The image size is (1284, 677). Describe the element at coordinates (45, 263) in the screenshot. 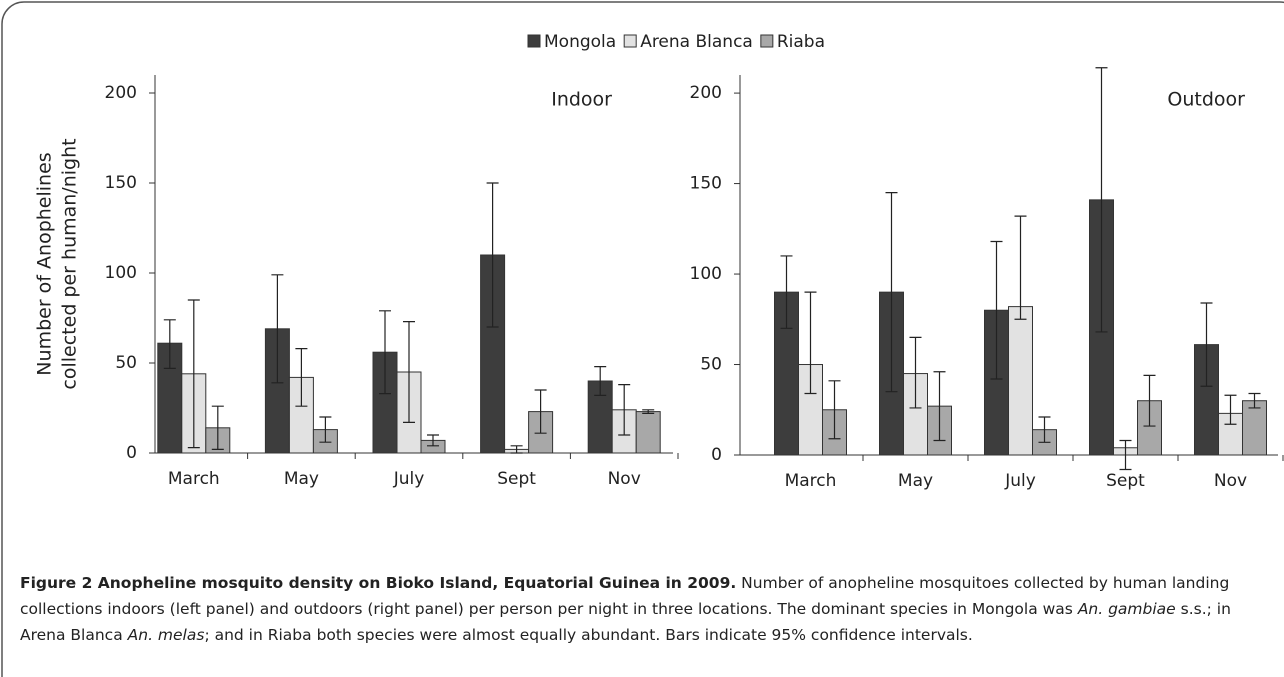

I see `y-axis-label: Number of Anophelines` at that location.